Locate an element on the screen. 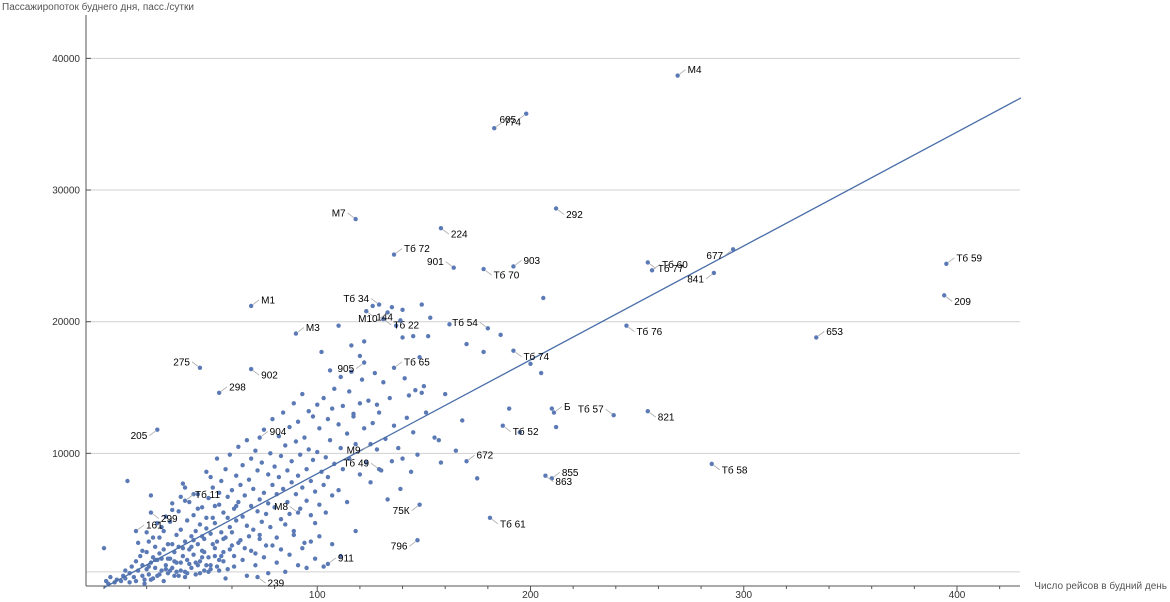  x-tick-label: 400 is located at coordinates (957, 595).